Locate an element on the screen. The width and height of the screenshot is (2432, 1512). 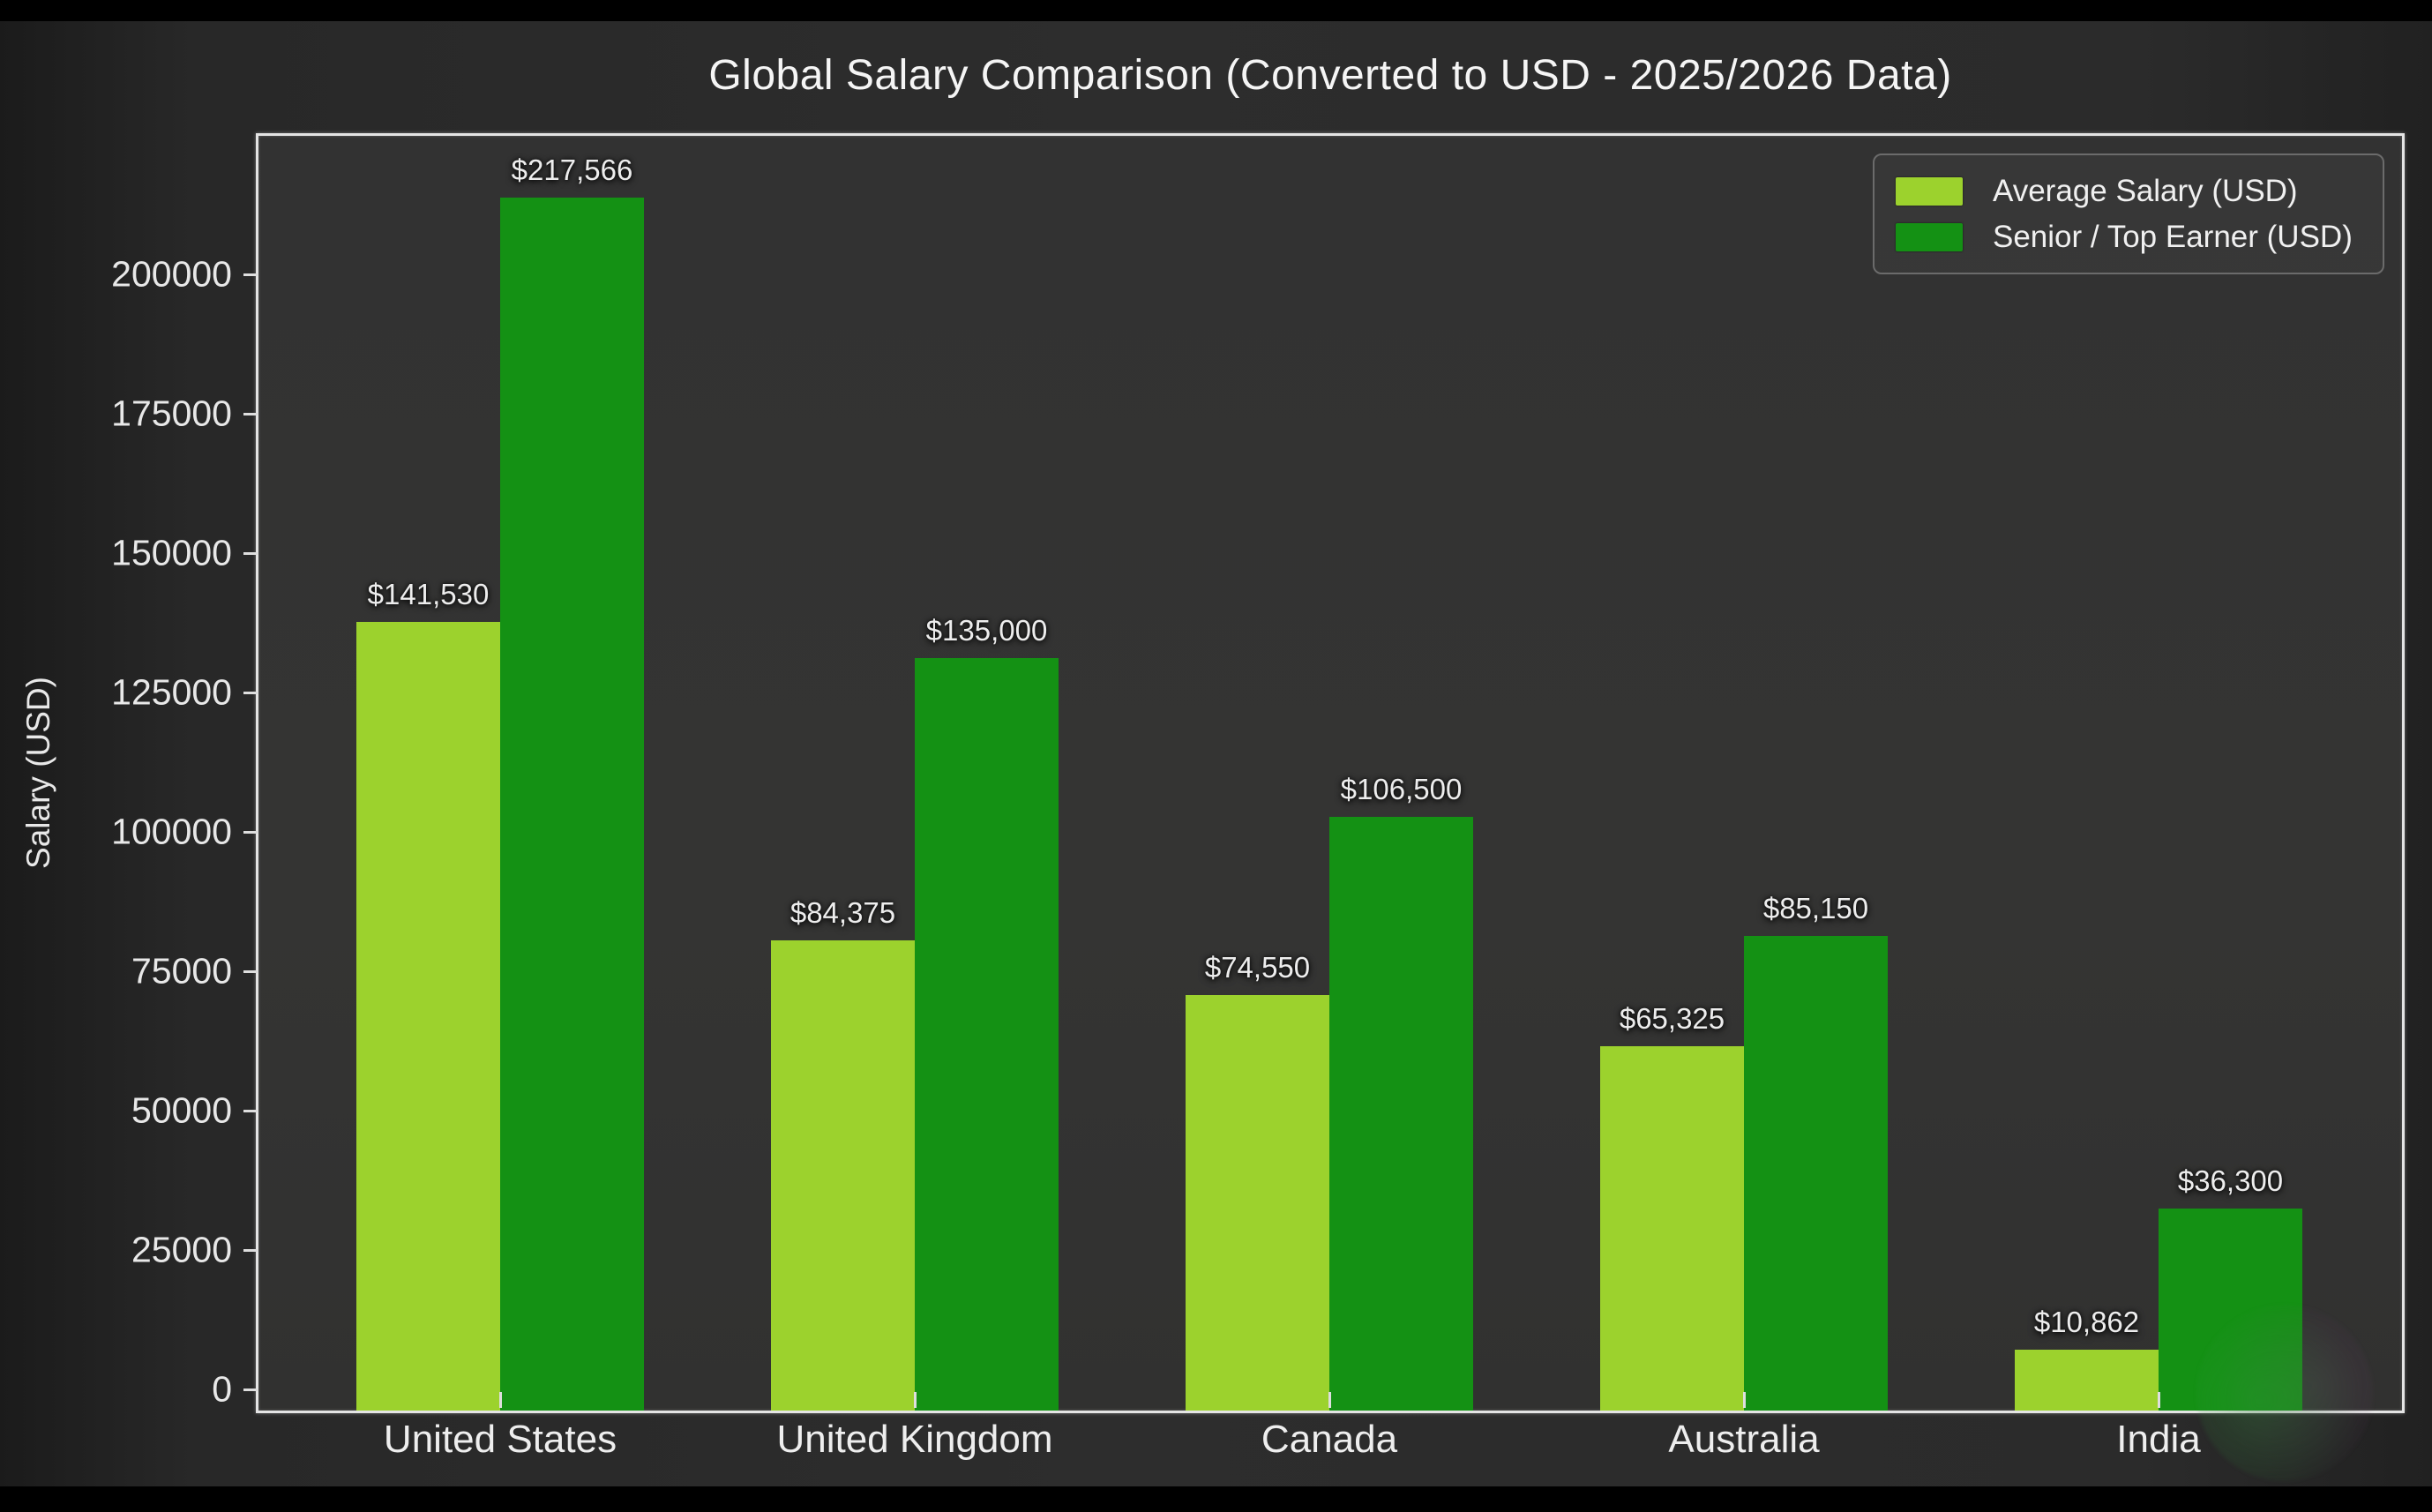
x-tick-mark-india is located at coordinates (2159, 1400).